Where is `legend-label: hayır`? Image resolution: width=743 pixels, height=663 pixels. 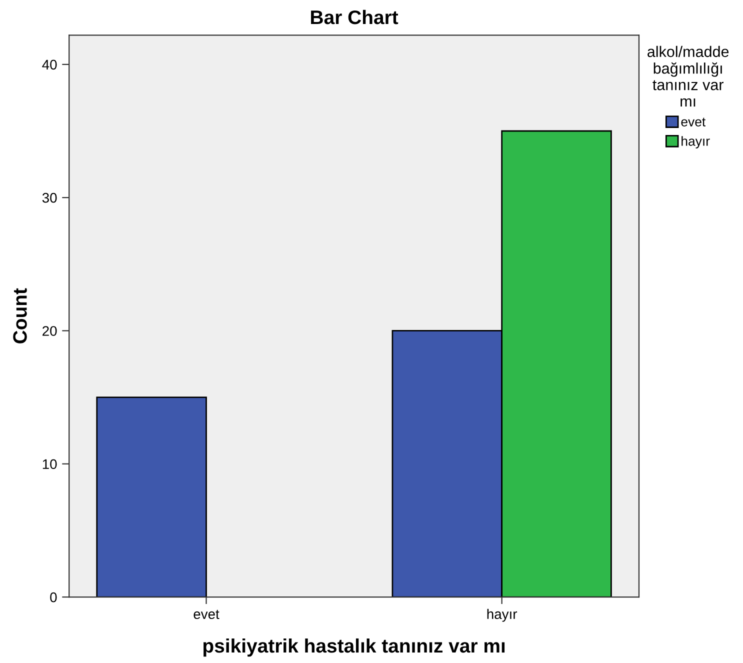 legend-label: hayır is located at coordinates (696, 142).